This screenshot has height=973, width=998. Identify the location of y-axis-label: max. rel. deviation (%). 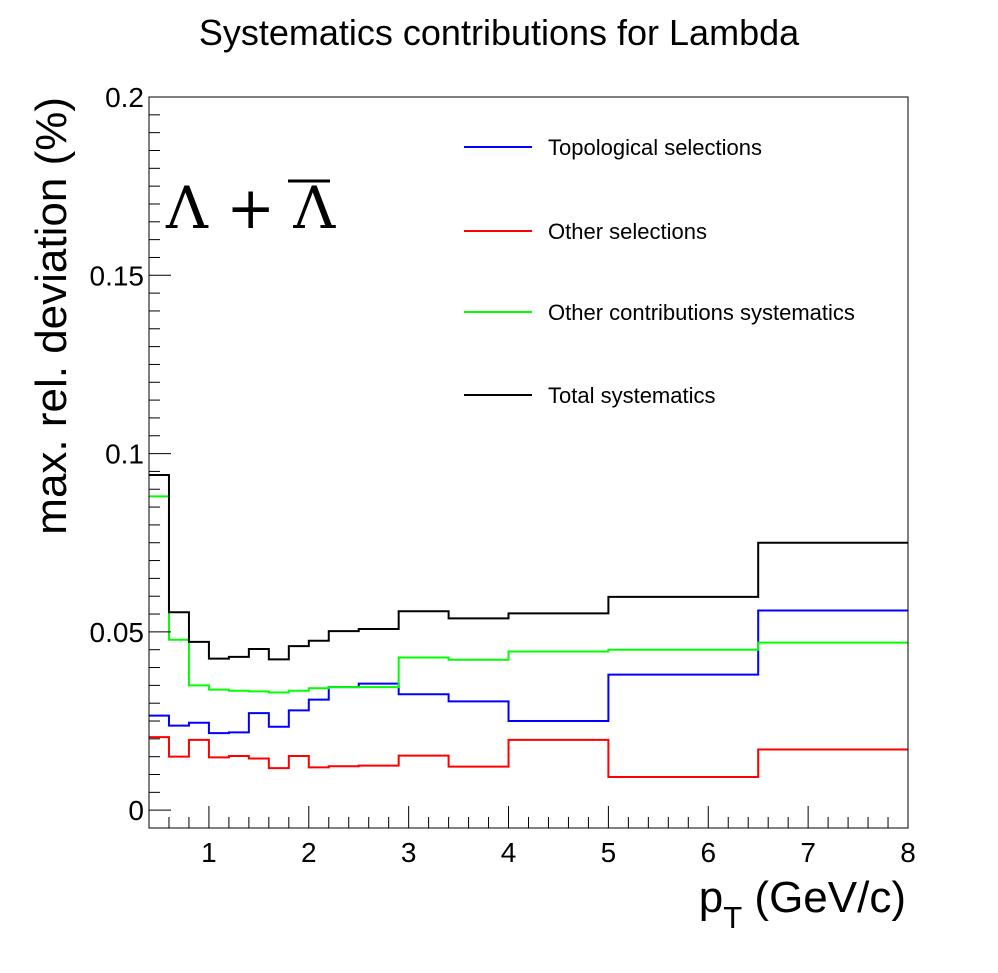
(51, 316).